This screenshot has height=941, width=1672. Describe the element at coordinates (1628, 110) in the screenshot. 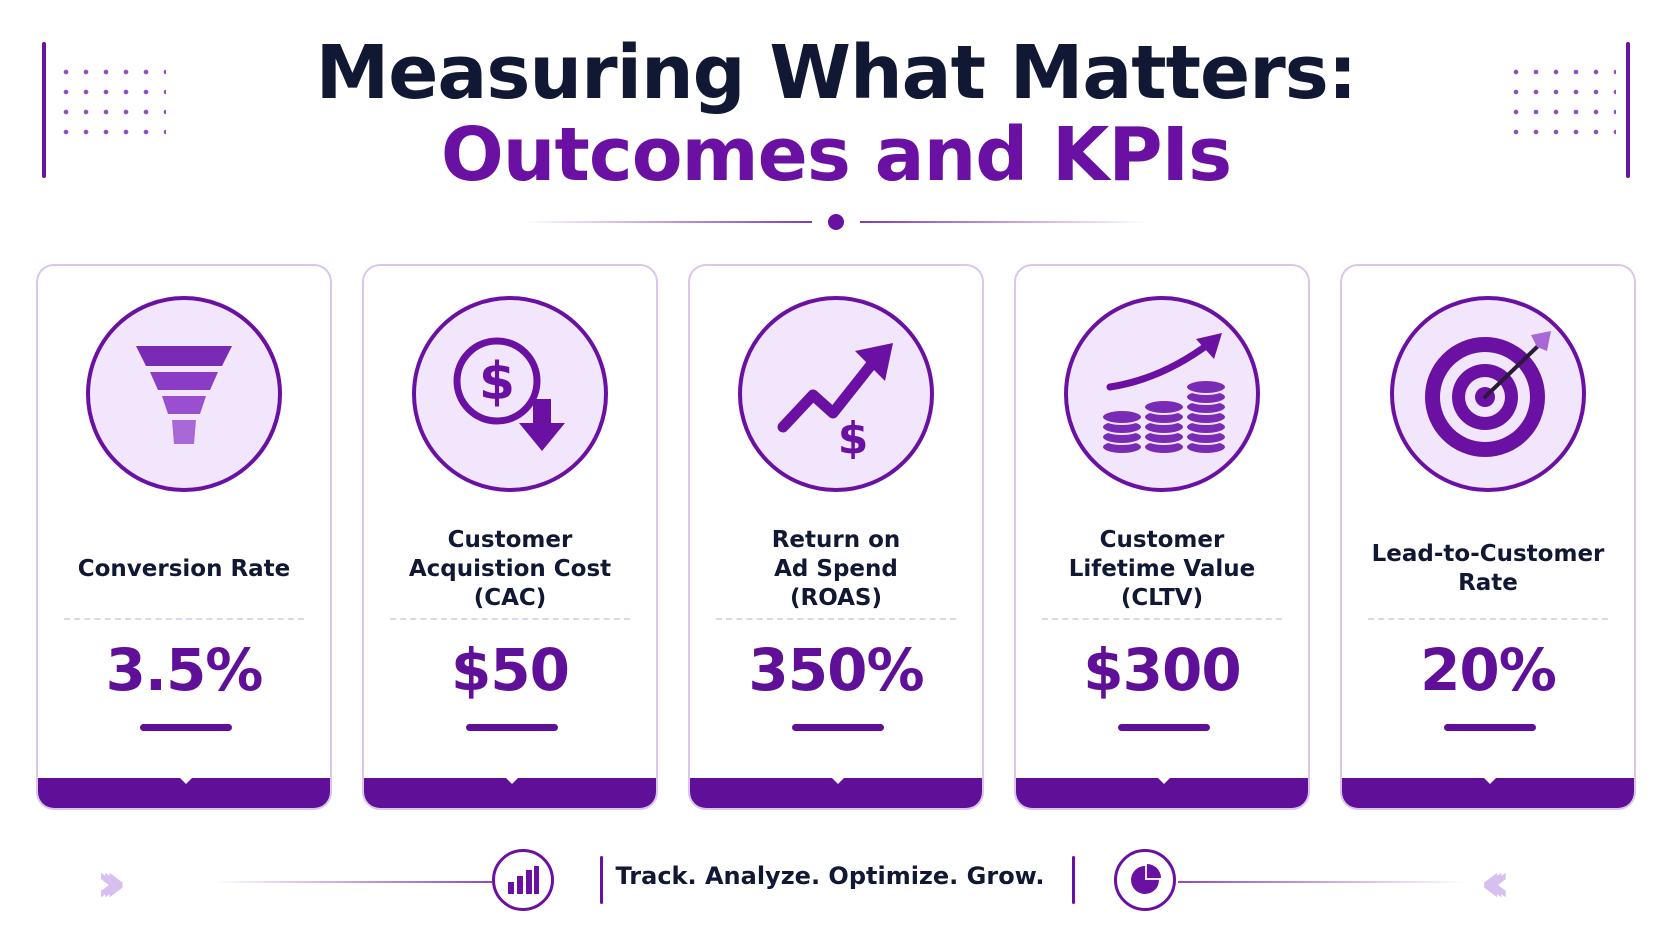

I see `right-accent-bar` at that location.